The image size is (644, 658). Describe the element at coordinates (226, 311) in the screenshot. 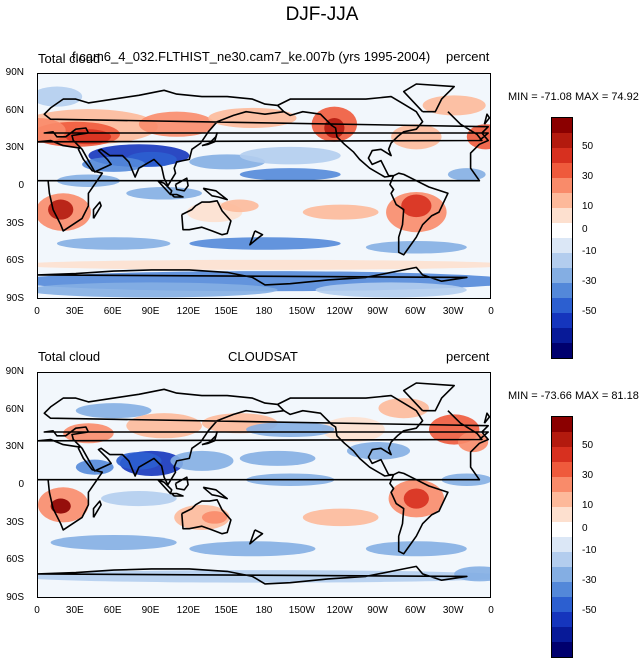

I see `panel1-lon-tick: 150E` at that location.